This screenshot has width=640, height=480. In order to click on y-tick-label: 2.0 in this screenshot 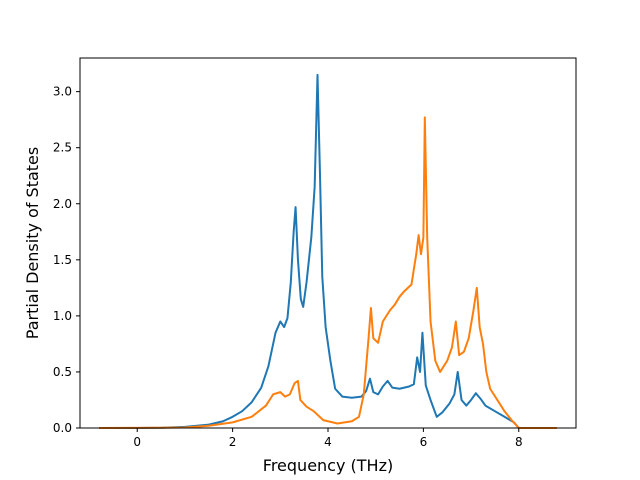, I will do `click(62, 204)`.